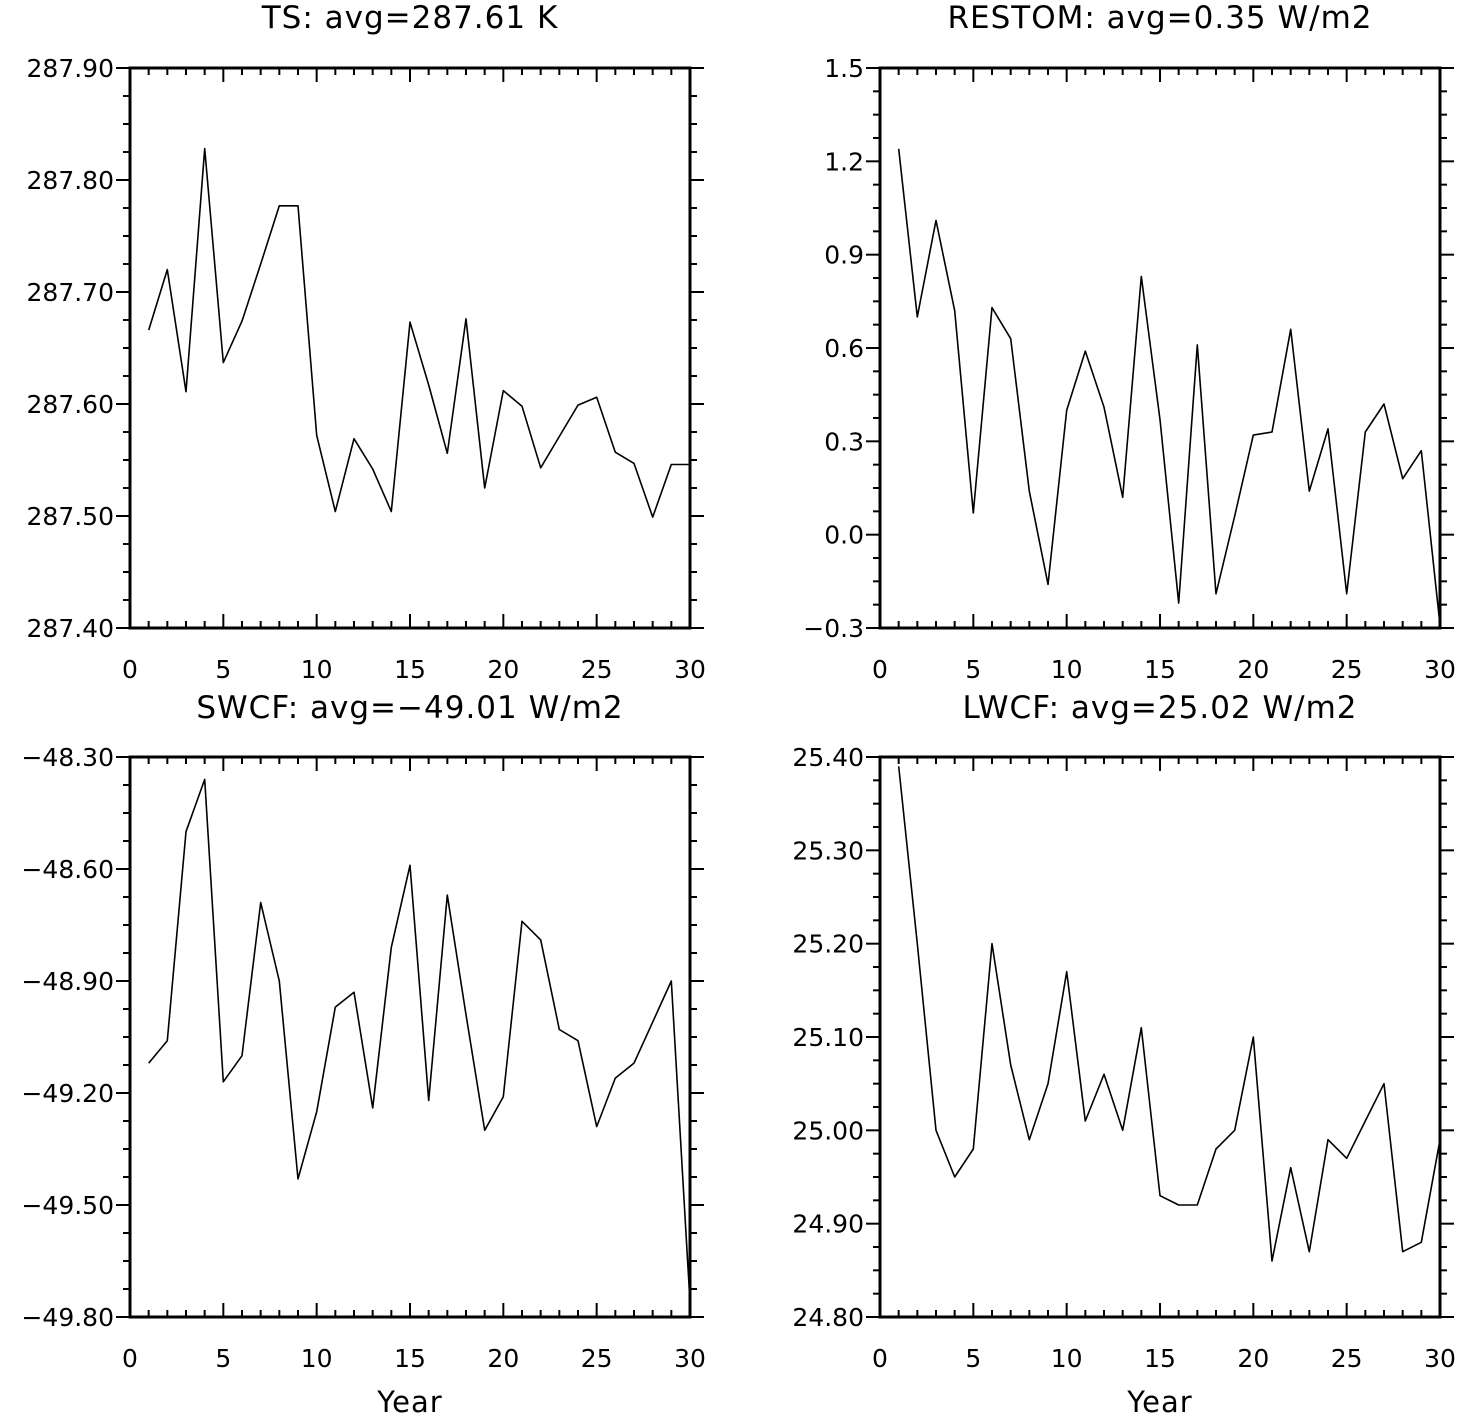  What do you see at coordinates (828, 757) in the screenshot?
I see `y-tick-label: 25.40` at bounding box center [828, 757].